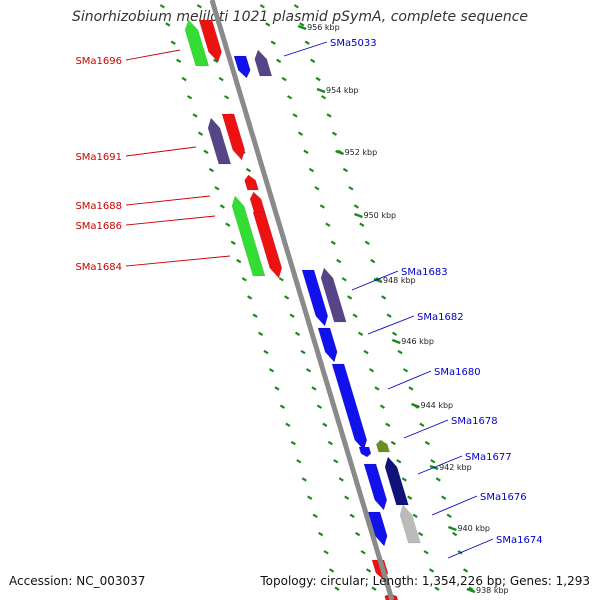 The image size is (600, 600). Describe the element at coordinates (98, 226) in the screenshot. I see `gene-label-reverse: SMa1686` at that location.